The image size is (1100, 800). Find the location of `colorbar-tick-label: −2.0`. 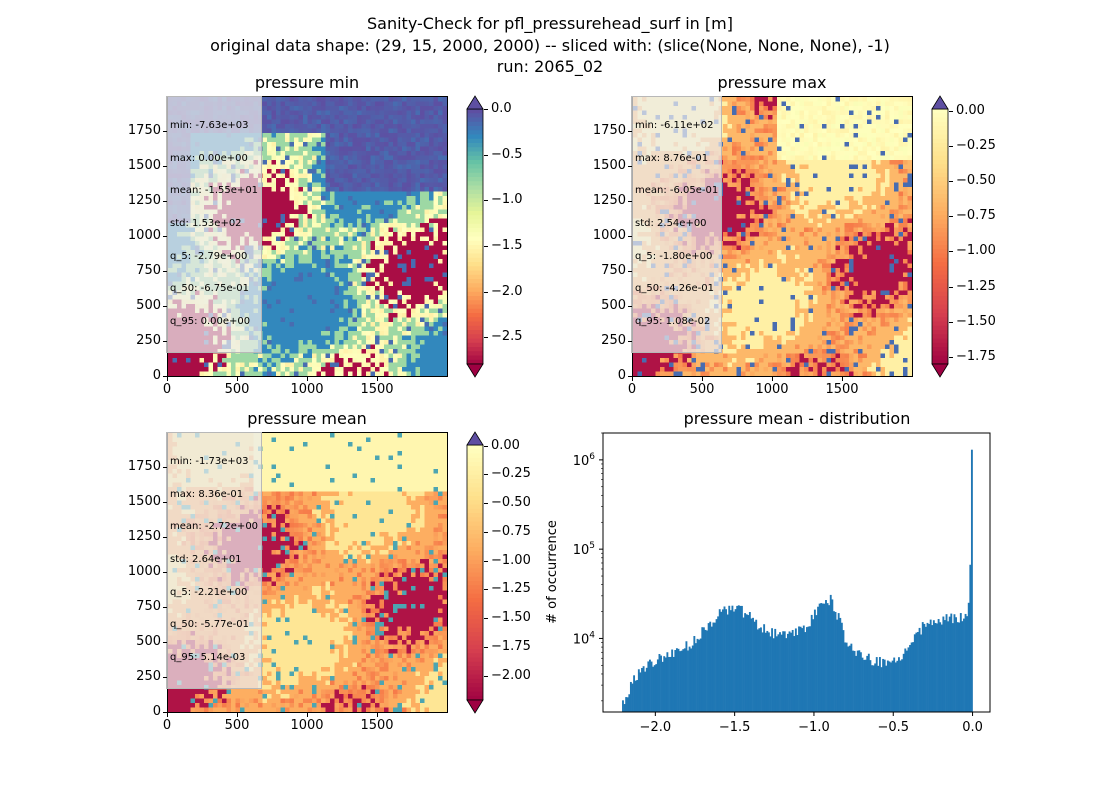

colorbar-tick-label: −2.0 is located at coordinates (507, 291).